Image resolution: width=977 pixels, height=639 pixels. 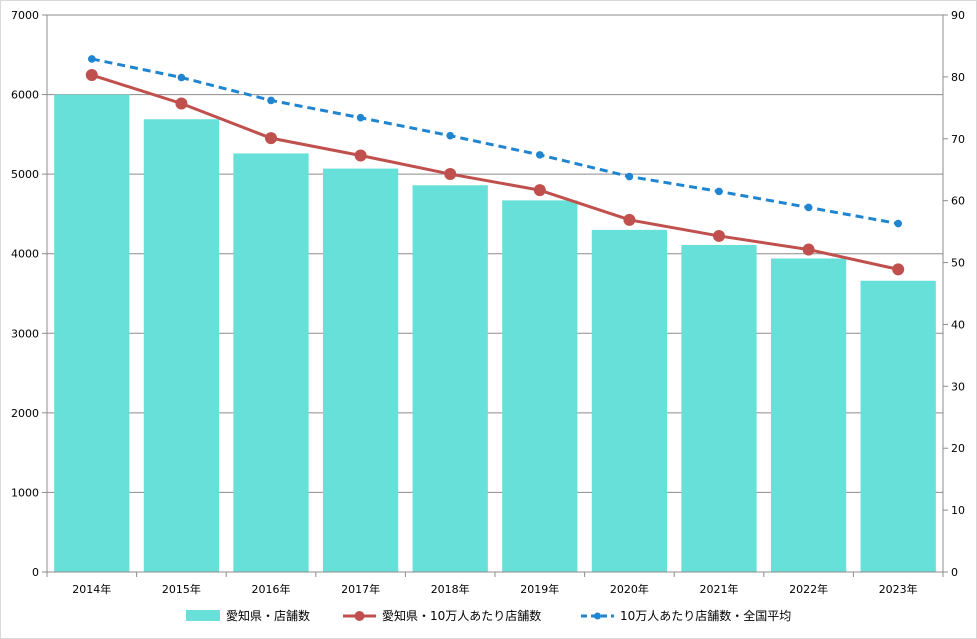 What do you see at coordinates (359, 616) in the screenshot?
I see `legend-swatch-red-point` at bounding box center [359, 616].